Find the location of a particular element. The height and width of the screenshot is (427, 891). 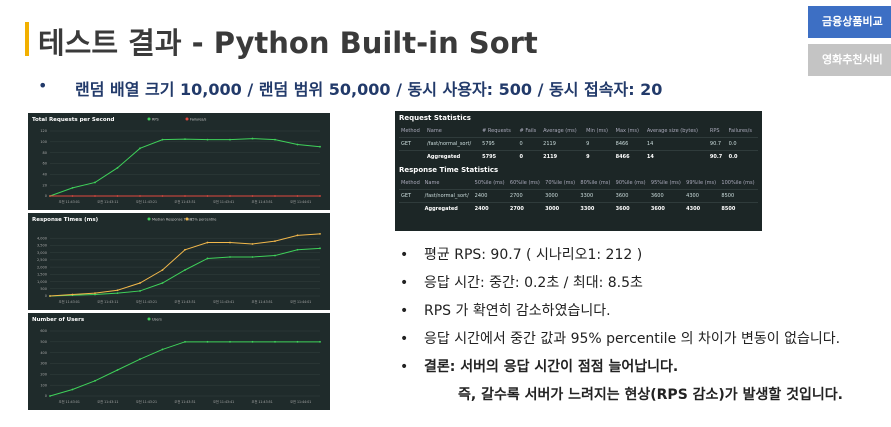

column-header: 70%ile (ms) is located at coordinates (560, 183).